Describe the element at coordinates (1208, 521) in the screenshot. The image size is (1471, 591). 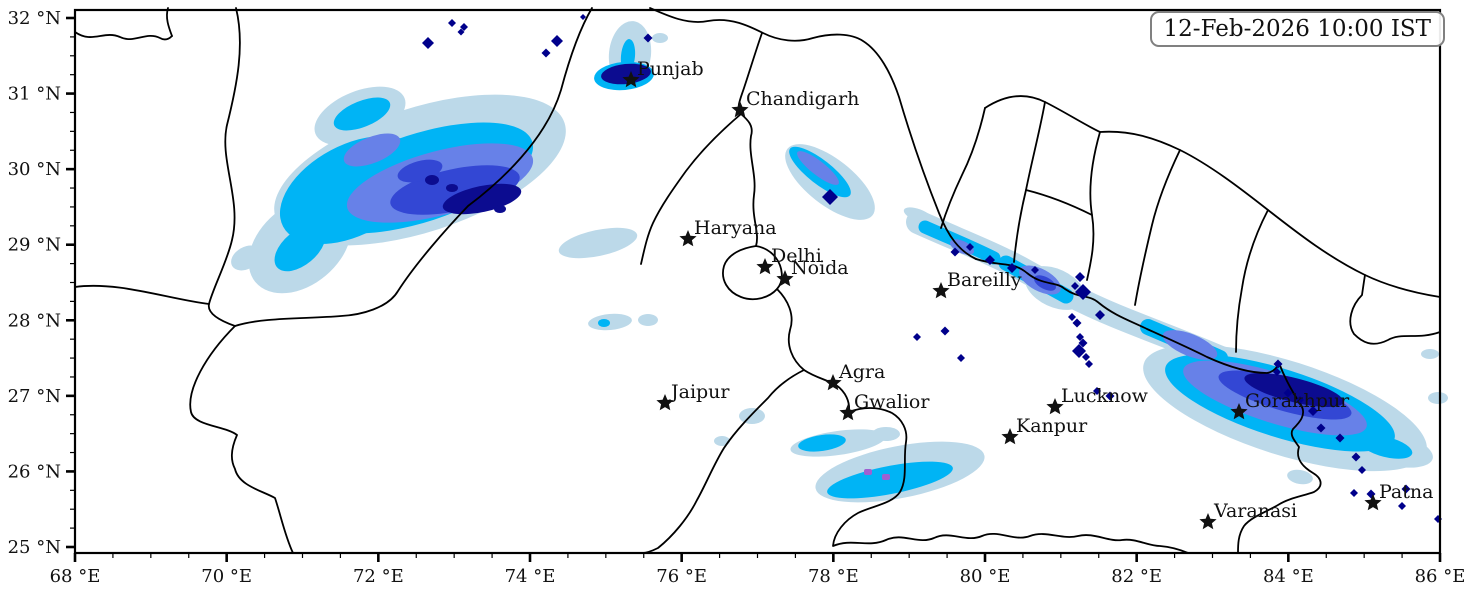
I see `city-star-varanasi` at that location.